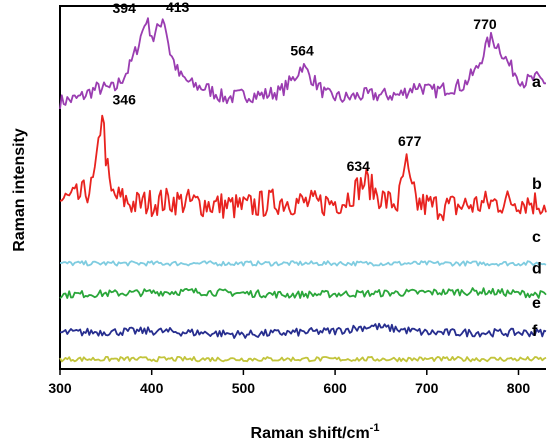 This screenshot has width=549, height=444. Describe the element at coordinates (536, 303) in the screenshot. I see `series-tag-e: e` at that location.